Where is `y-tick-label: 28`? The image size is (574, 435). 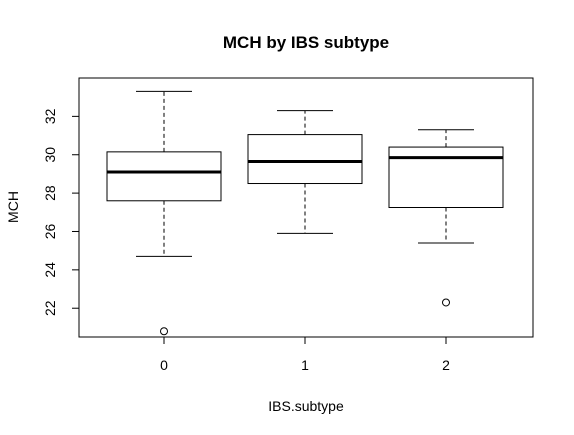 y-tick-label: 28 is located at coordinates (50, 193).